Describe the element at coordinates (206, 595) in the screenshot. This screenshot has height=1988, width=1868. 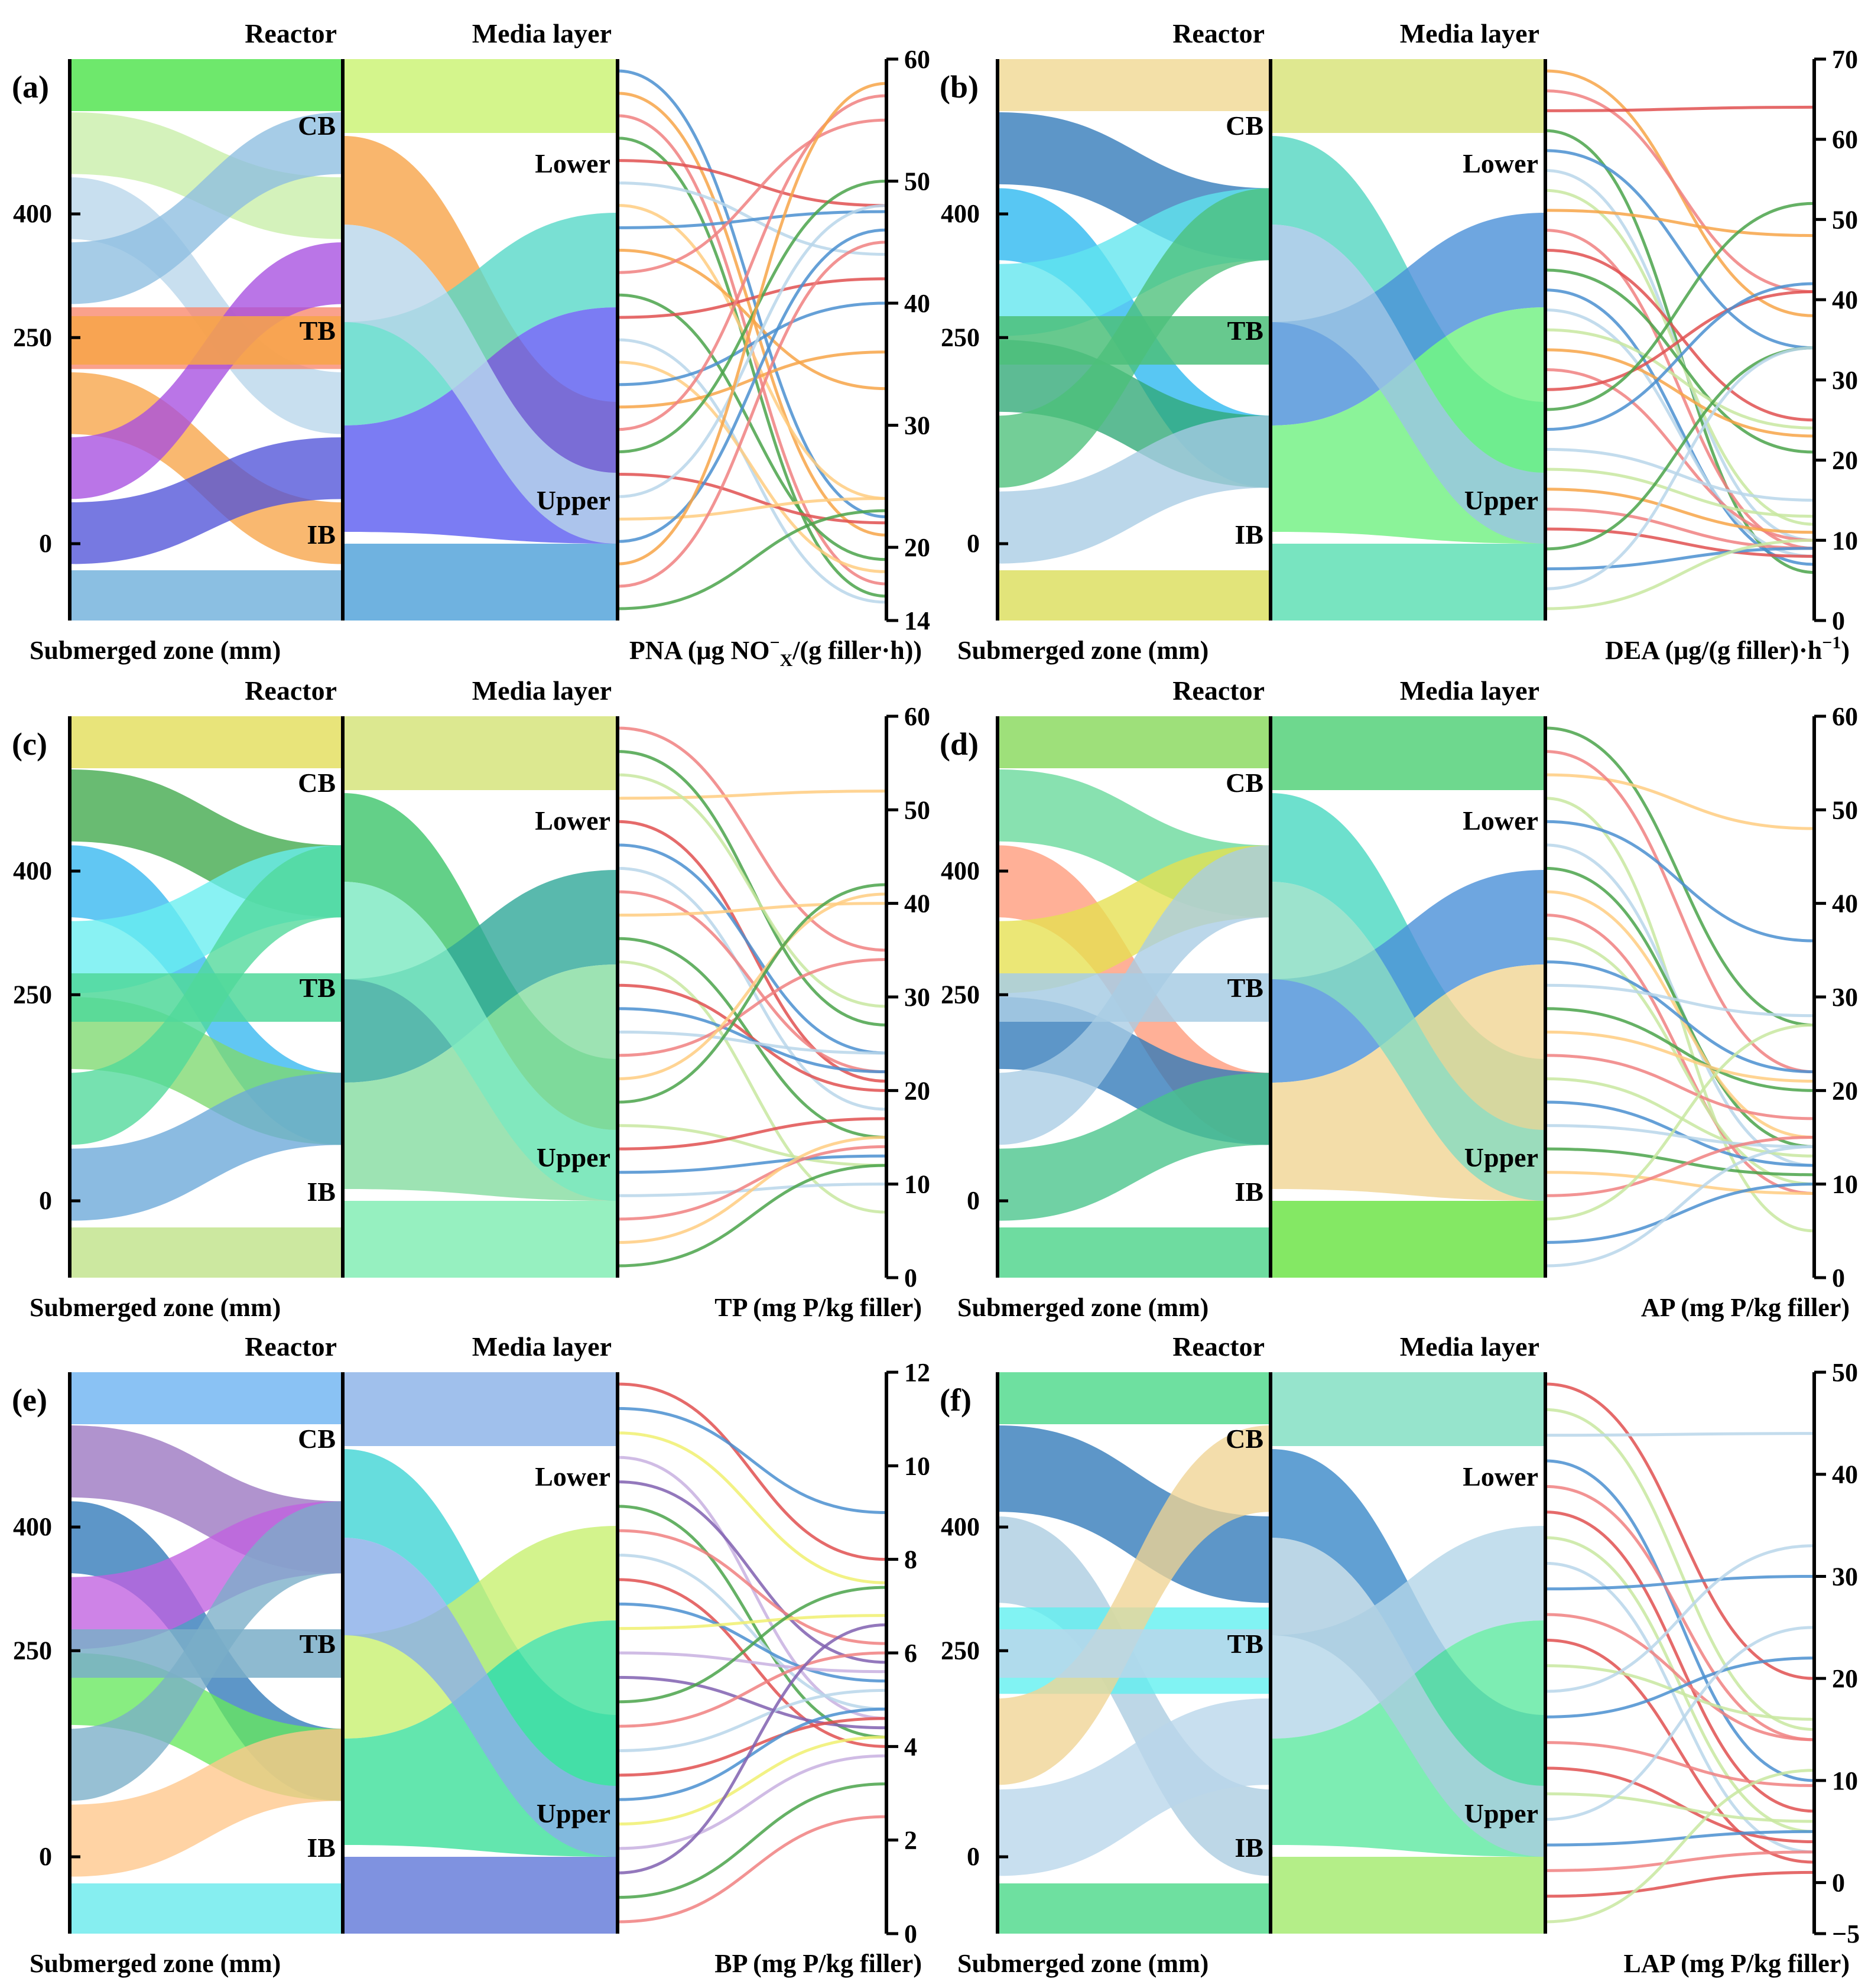
I see `bottom-block` at that location.